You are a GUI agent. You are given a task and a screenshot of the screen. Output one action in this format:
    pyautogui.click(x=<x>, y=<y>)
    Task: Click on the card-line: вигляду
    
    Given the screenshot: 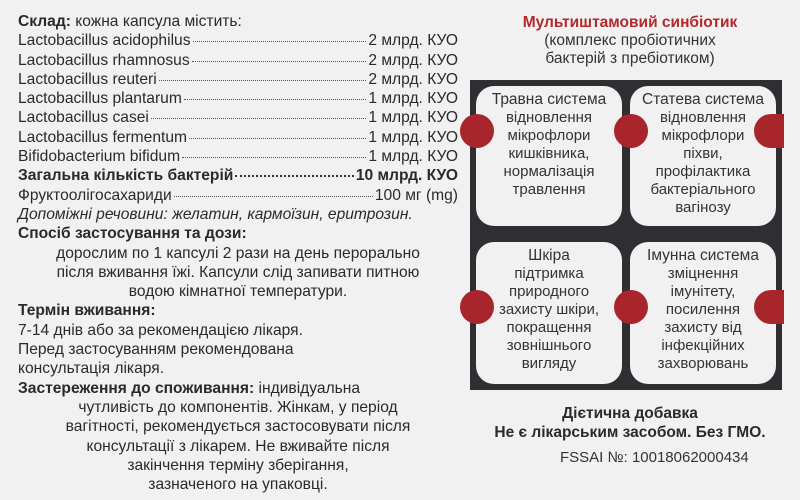 What is the action you would take?
    pyautogui.click(x=549, y=363)
    